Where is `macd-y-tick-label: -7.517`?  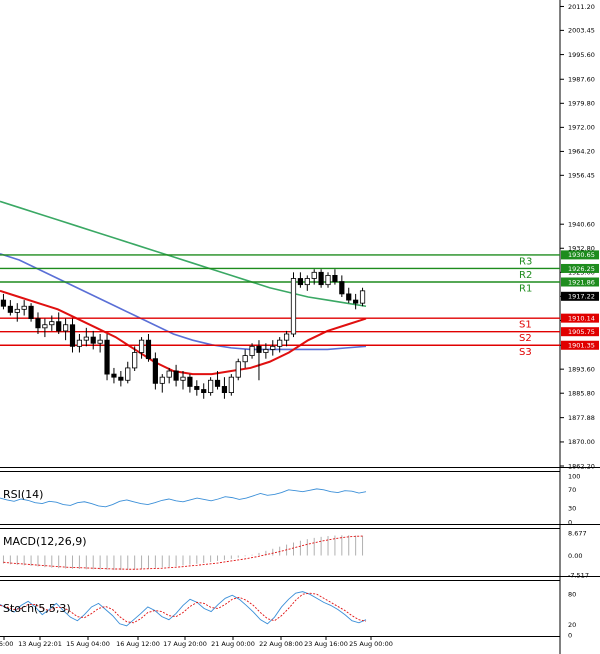 macd-y-tick-label: -7.517 is located at coordinates (578, 575).